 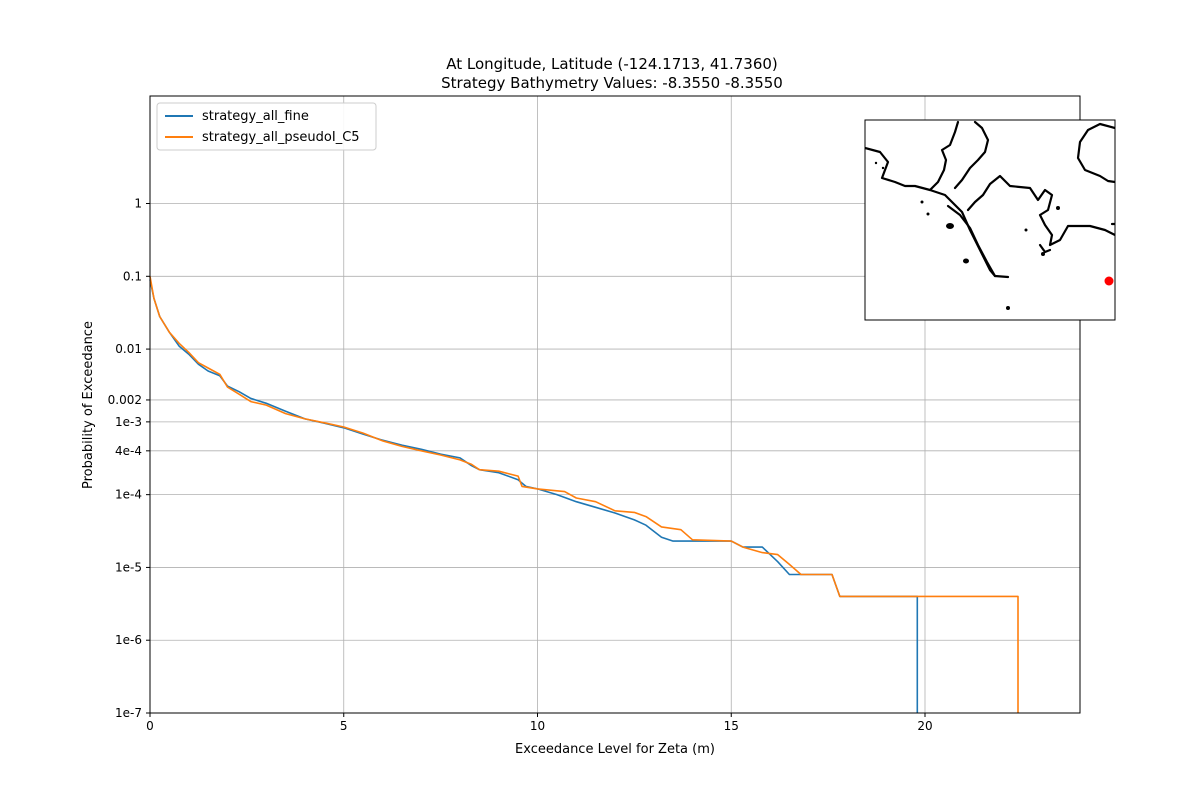 I want to click on x-tick-label: 10, so click(x=537, y=726).